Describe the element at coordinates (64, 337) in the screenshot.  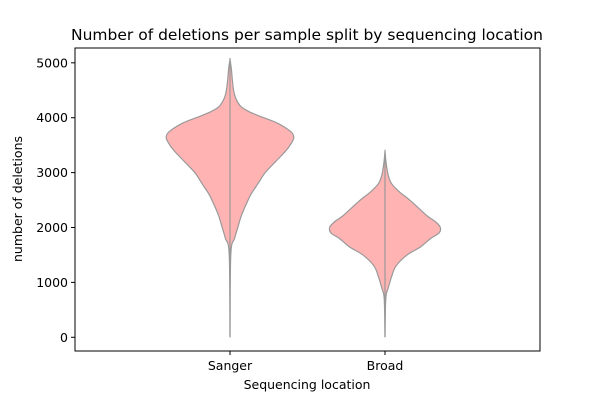
I see `y-tick-label: 0` at that location.